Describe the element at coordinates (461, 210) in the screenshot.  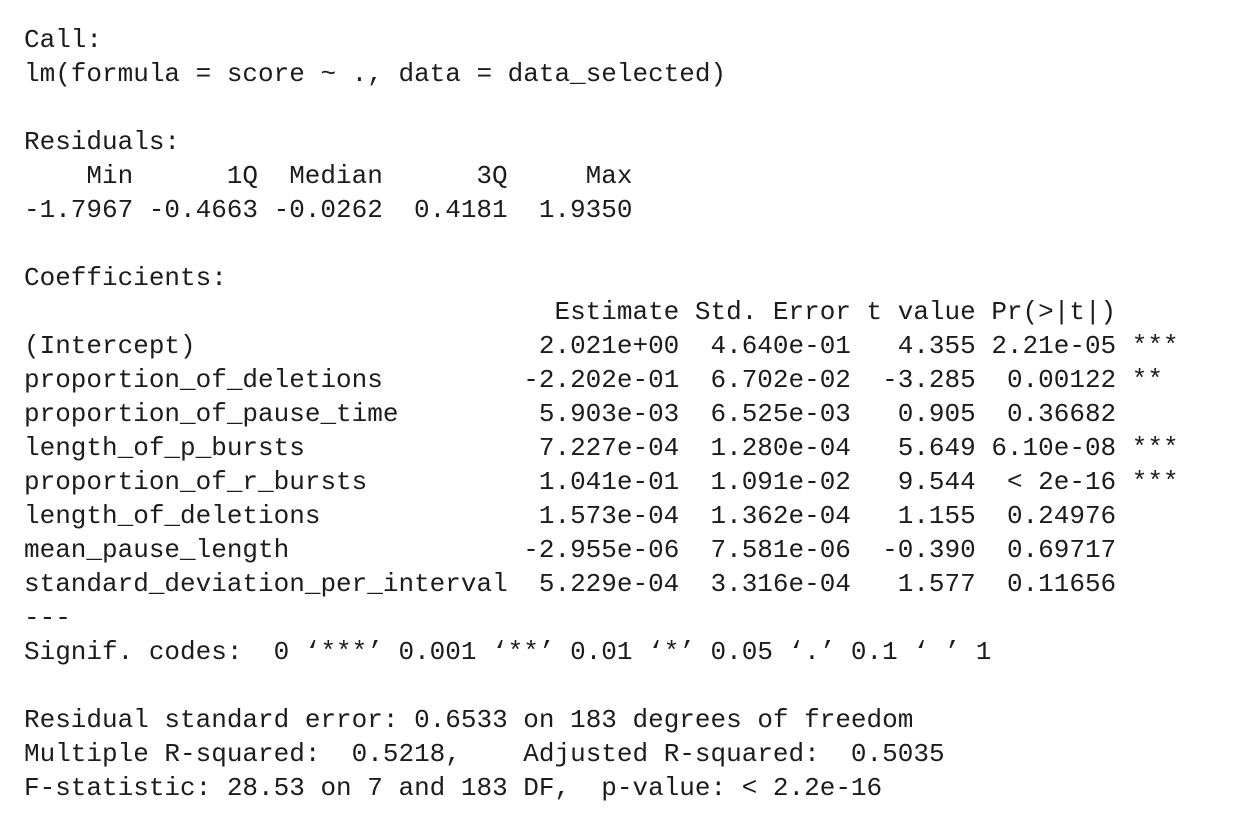
I see `residual-value: 0.4181` at that location.